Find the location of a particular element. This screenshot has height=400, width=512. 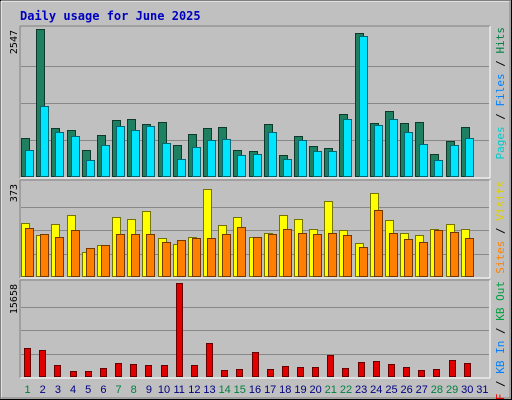

x-tick-label-day-10: 10 is located at coordinates (164, 390).